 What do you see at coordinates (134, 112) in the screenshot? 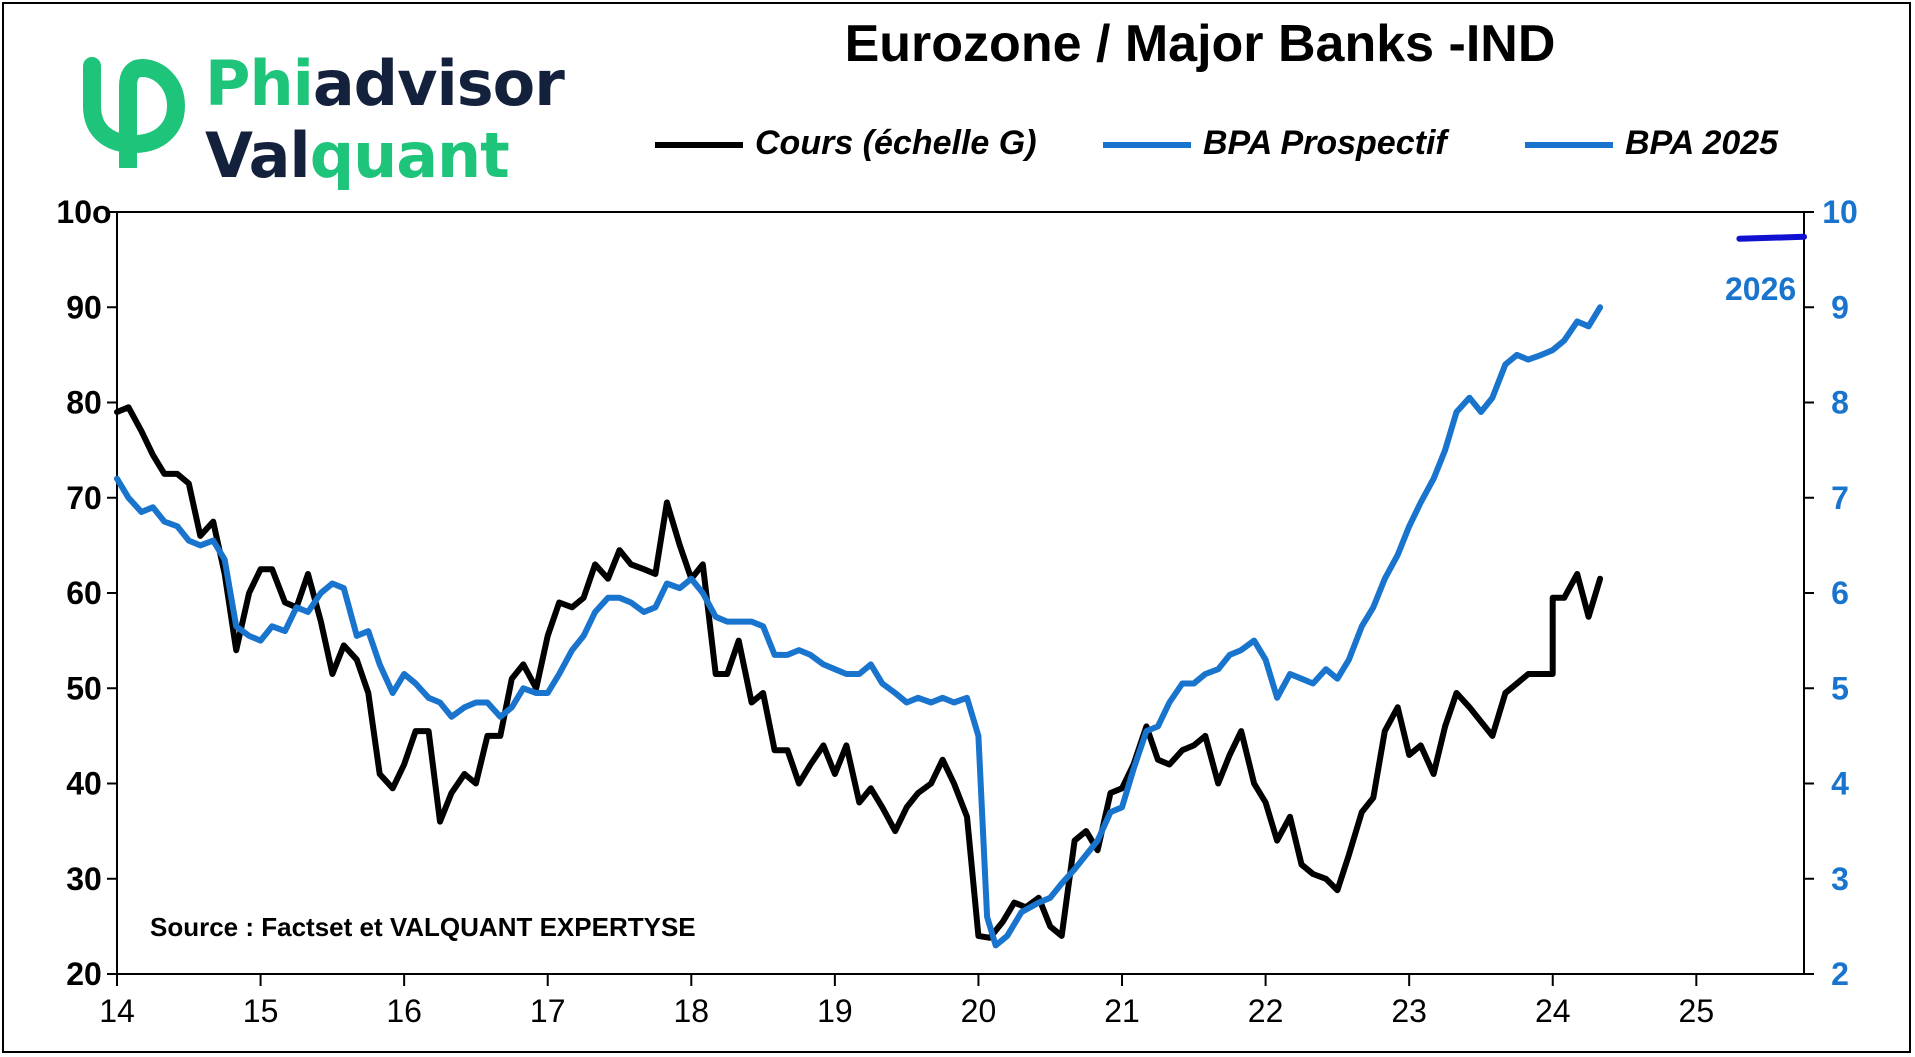
I see `phi-icon` at bounding box center [134, 112].